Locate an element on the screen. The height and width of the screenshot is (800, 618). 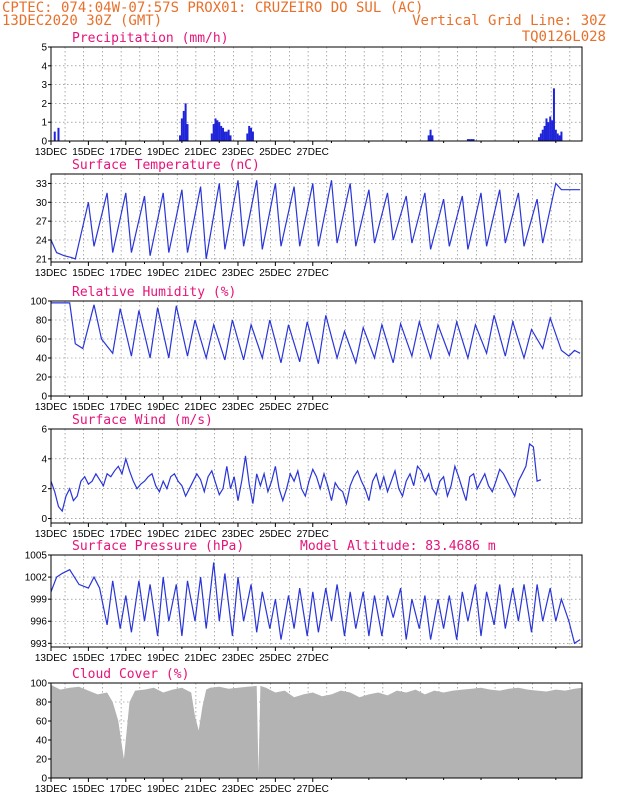
rh-ytick-label: 40 is located at coordinates (42, 359).